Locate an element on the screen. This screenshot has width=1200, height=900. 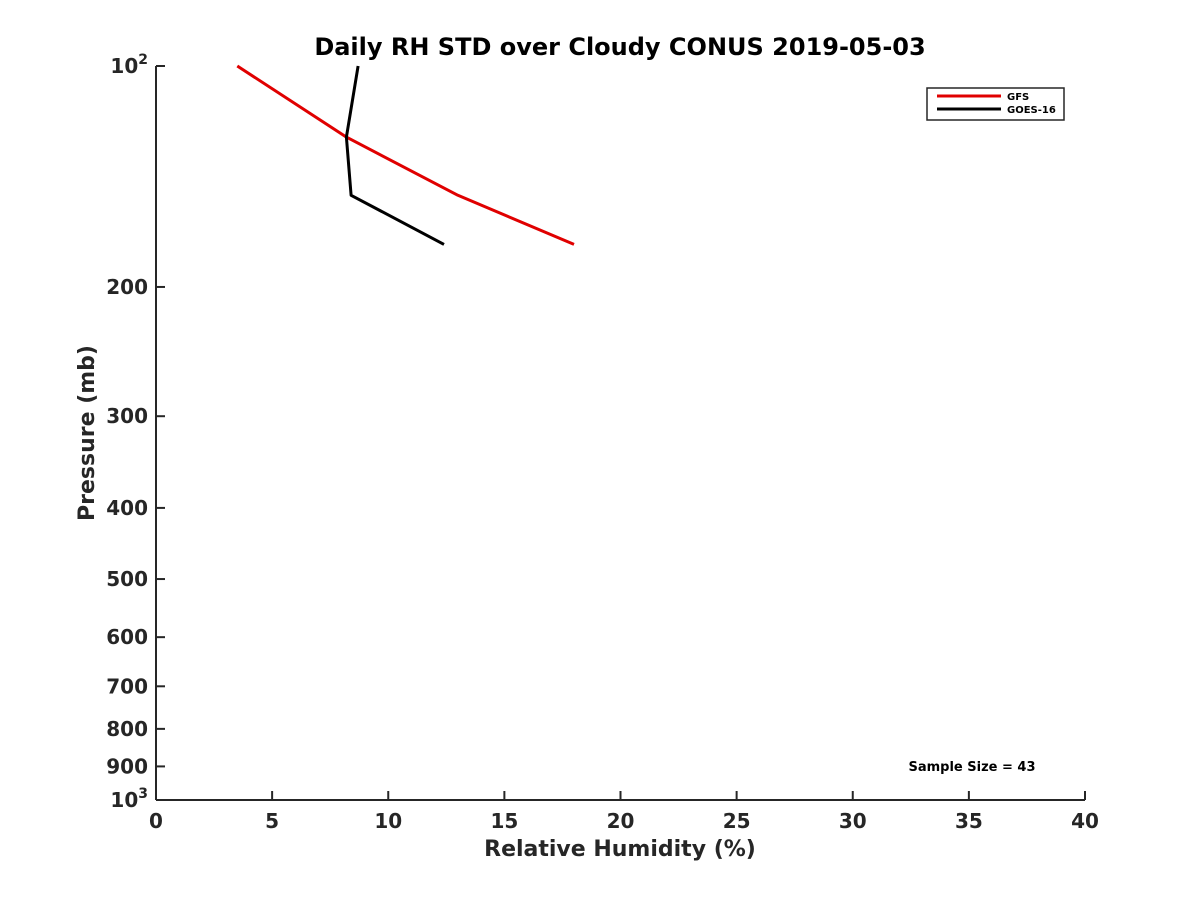
x-tick-label: 0 is located at coordinates (156, 821).